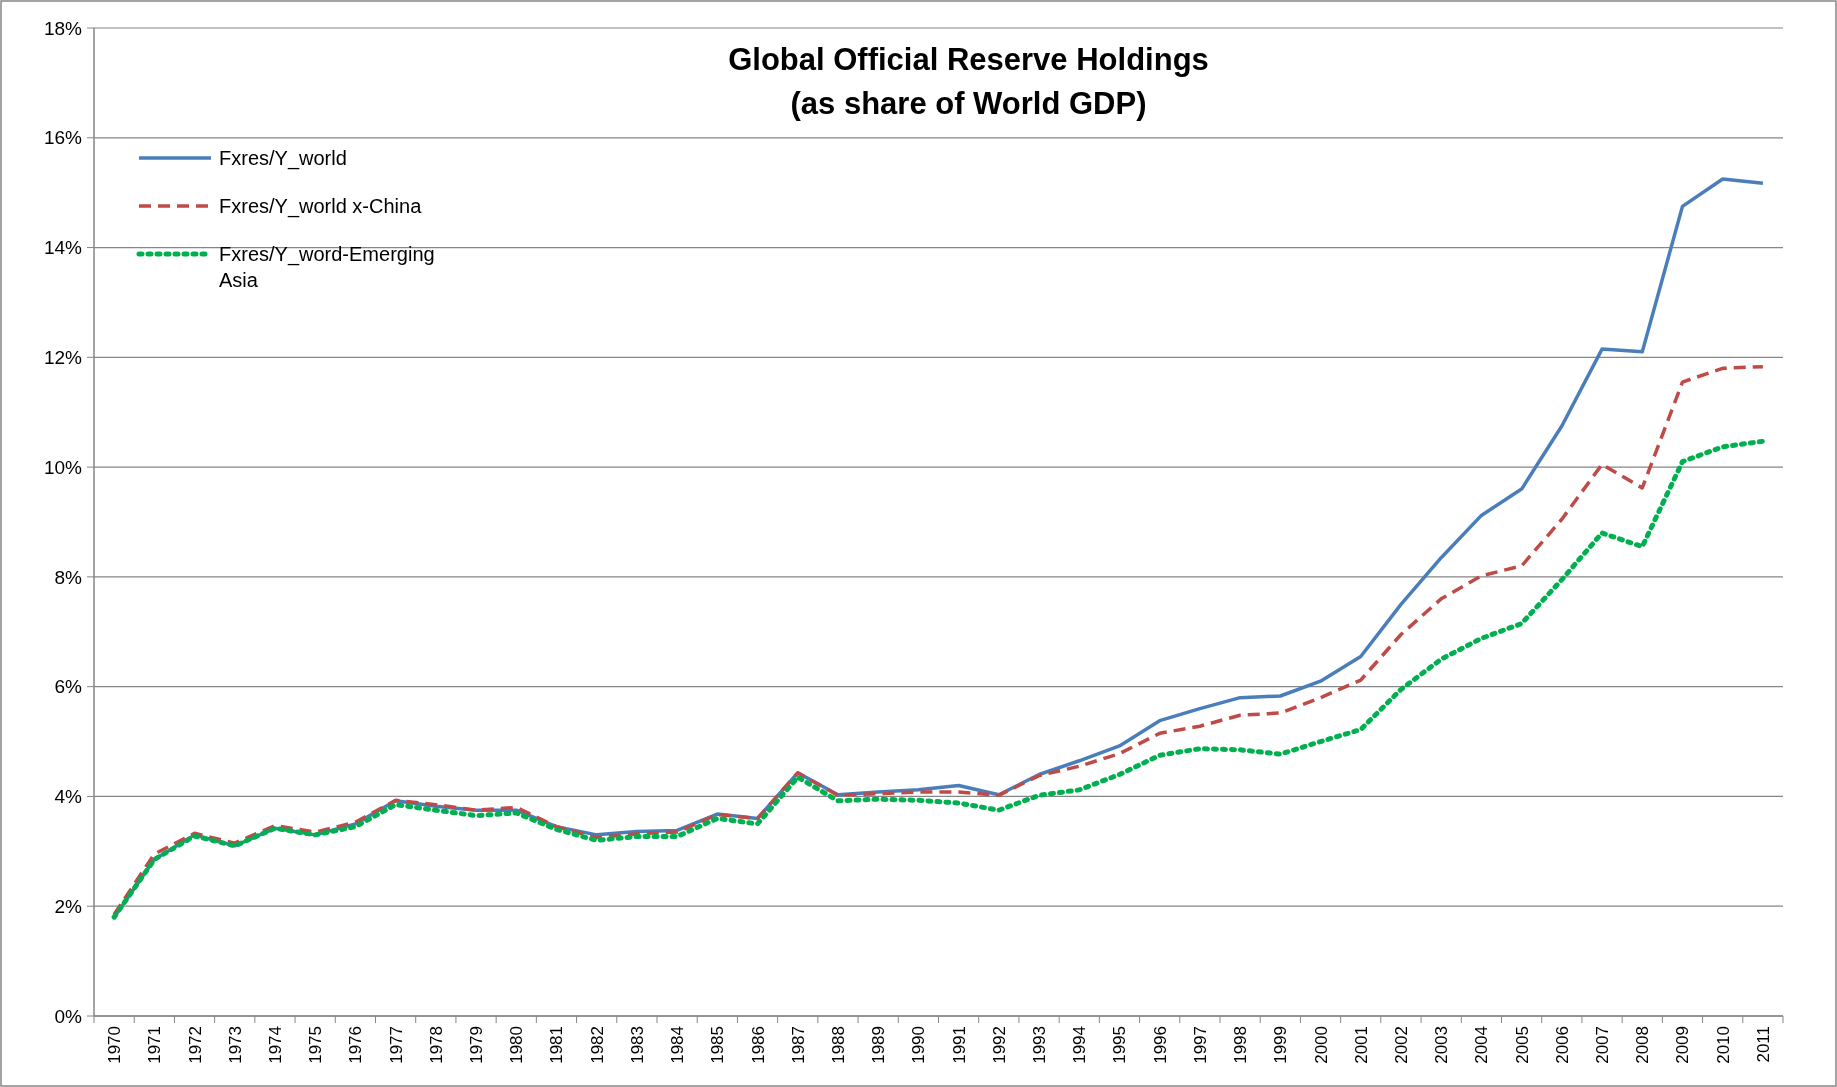  I want to click on legend-label: Fxres/Y_world x-China, so click(321, 206).